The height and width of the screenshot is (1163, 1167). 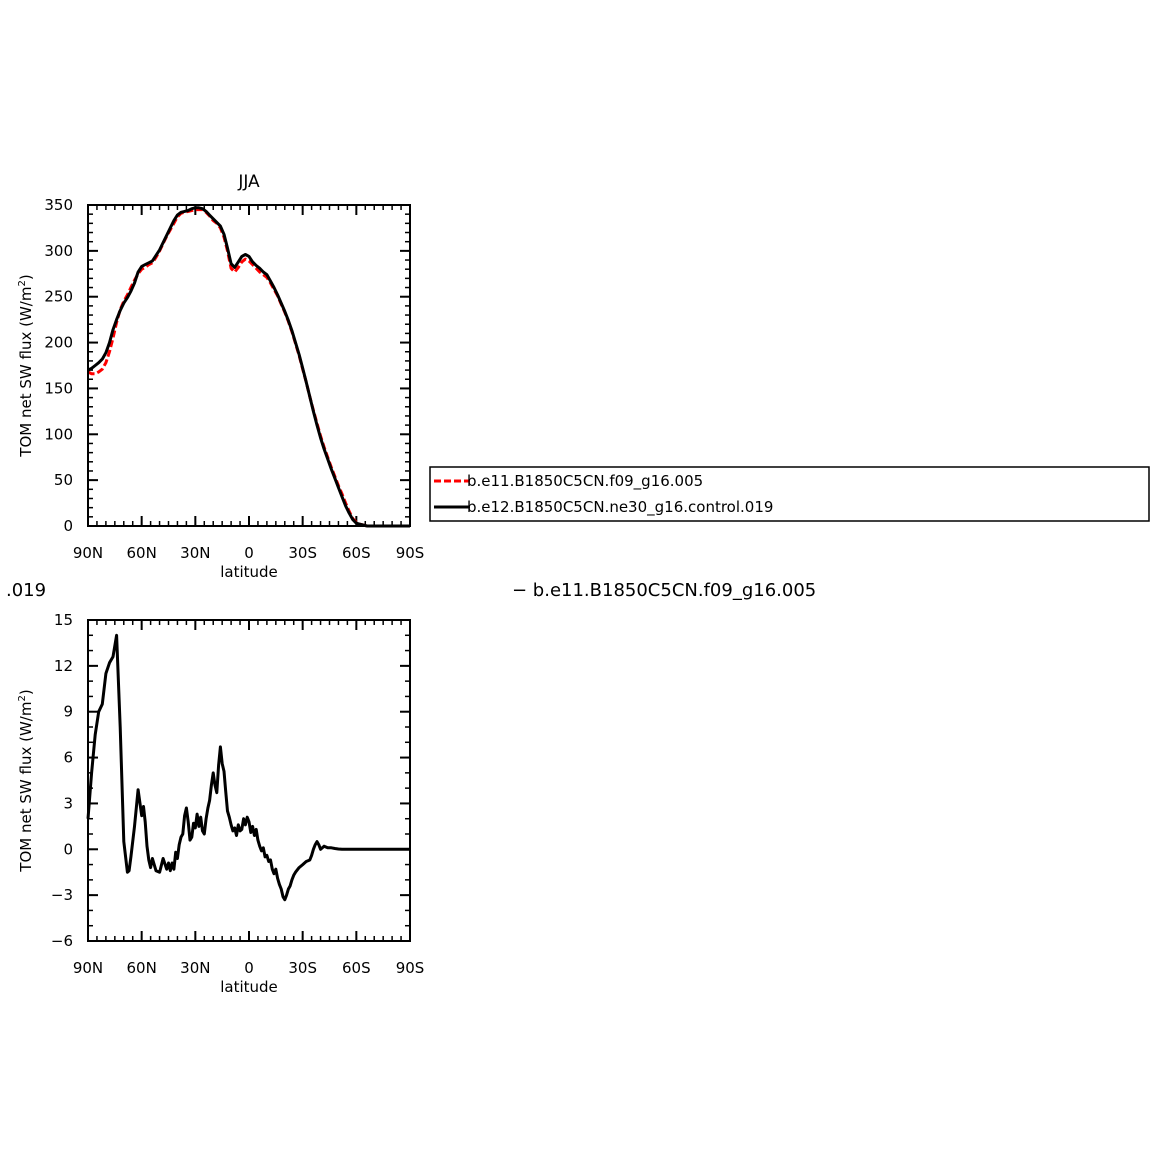 What do you see at coordinates (58, 343) in the screenshot?
I see `y-tick-label: 200` at bounding box center [58, 343].